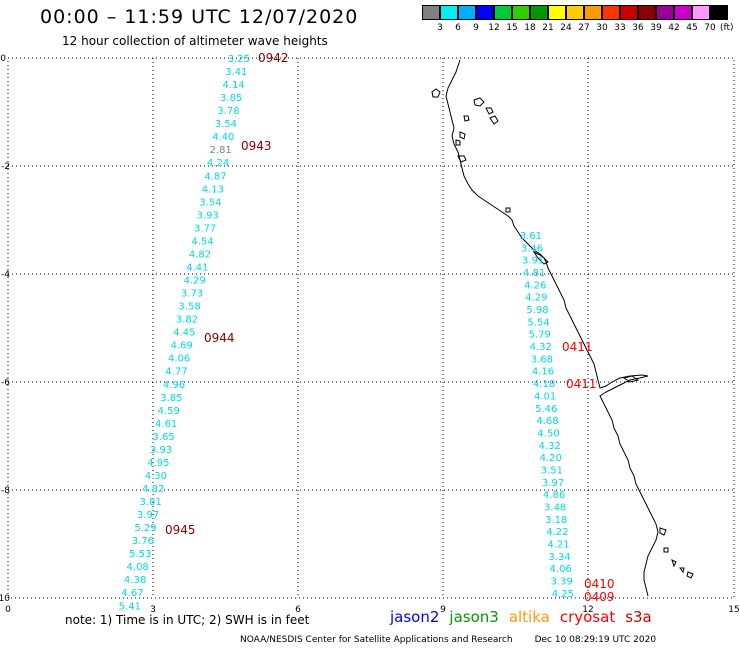  I want to click on x-tick-label: 12, so click(587, 610).